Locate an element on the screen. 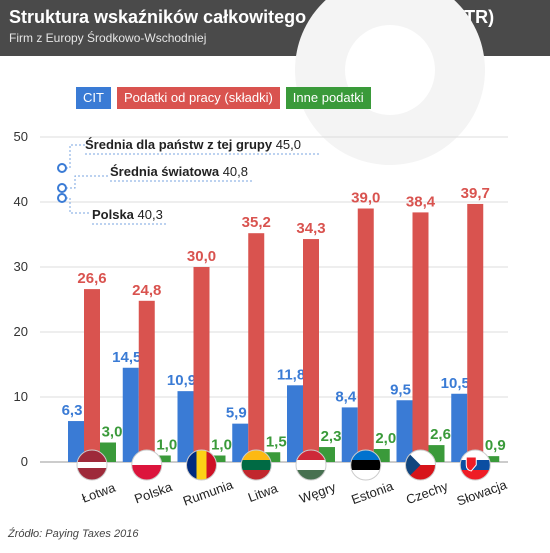 The image size is (550, 553). annotation-leader is located at coordinates (86, 182).